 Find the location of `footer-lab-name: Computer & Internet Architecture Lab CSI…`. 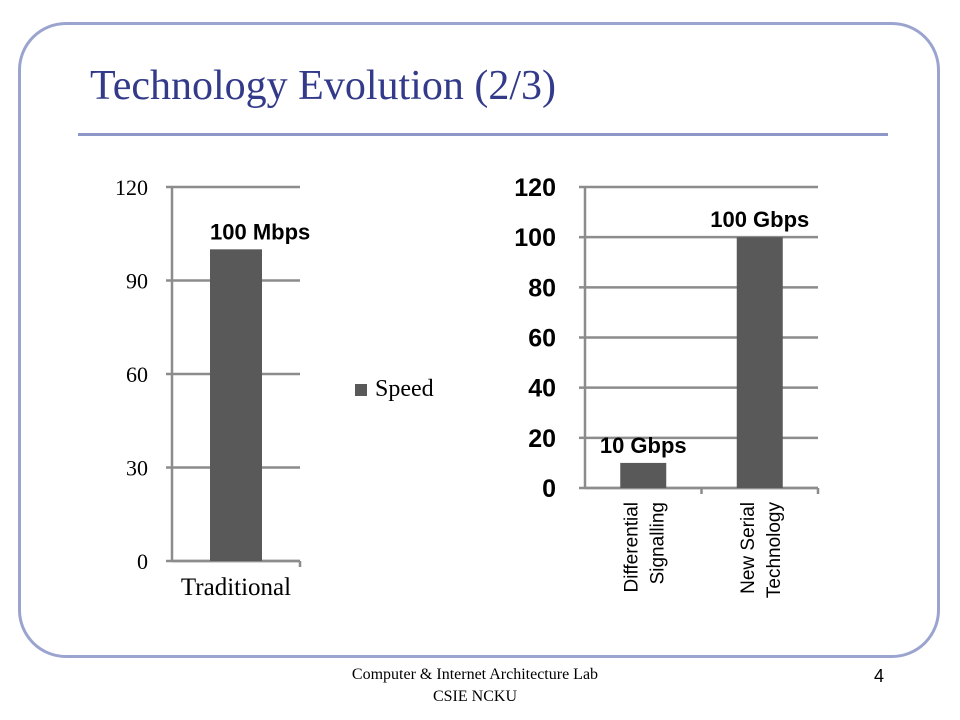

footer-lab-name: Computer & Internet Architecture Lab CSI… is located at coordinates (475, 686).